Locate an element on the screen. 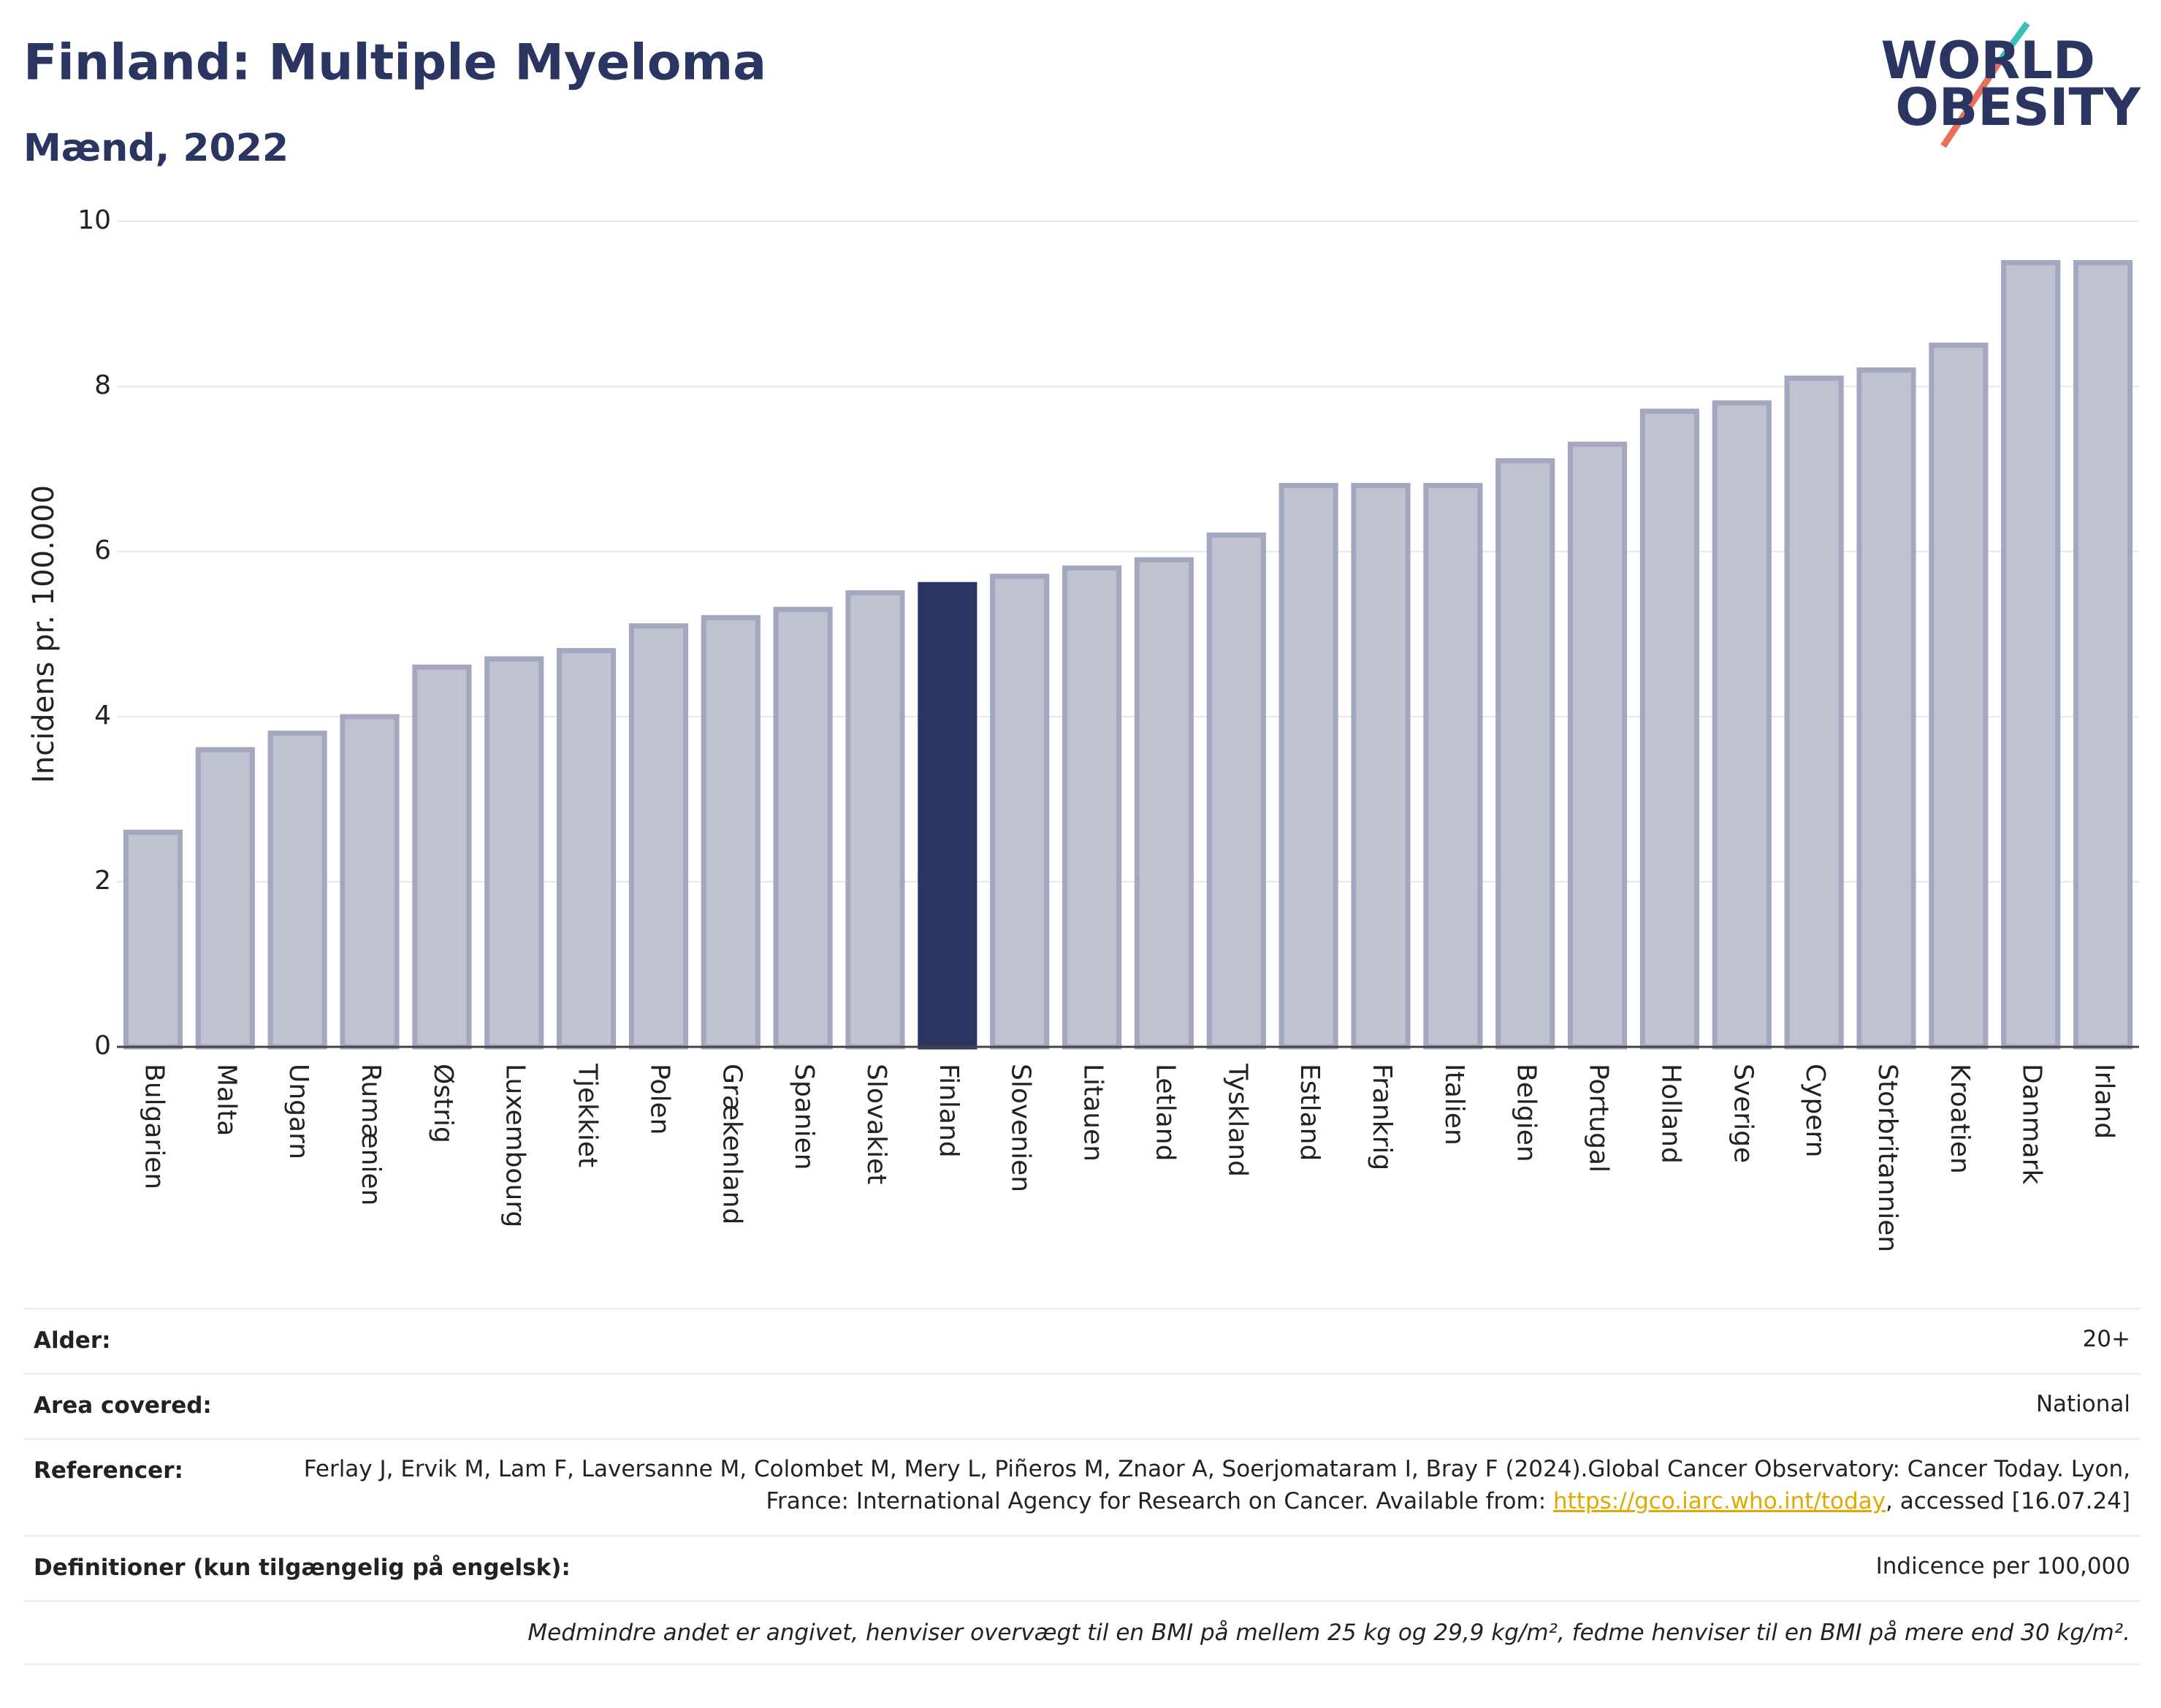 The width and height of the screenshot is (2161, 1708). x-tick-label: Portugal is located at coordinates (1599, 1118).